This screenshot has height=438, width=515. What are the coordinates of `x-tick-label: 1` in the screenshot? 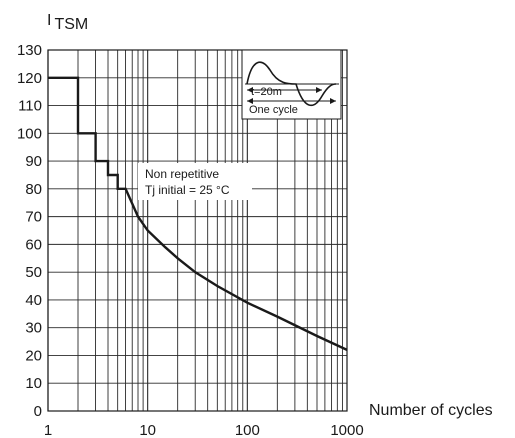 It's located at (48, 430).